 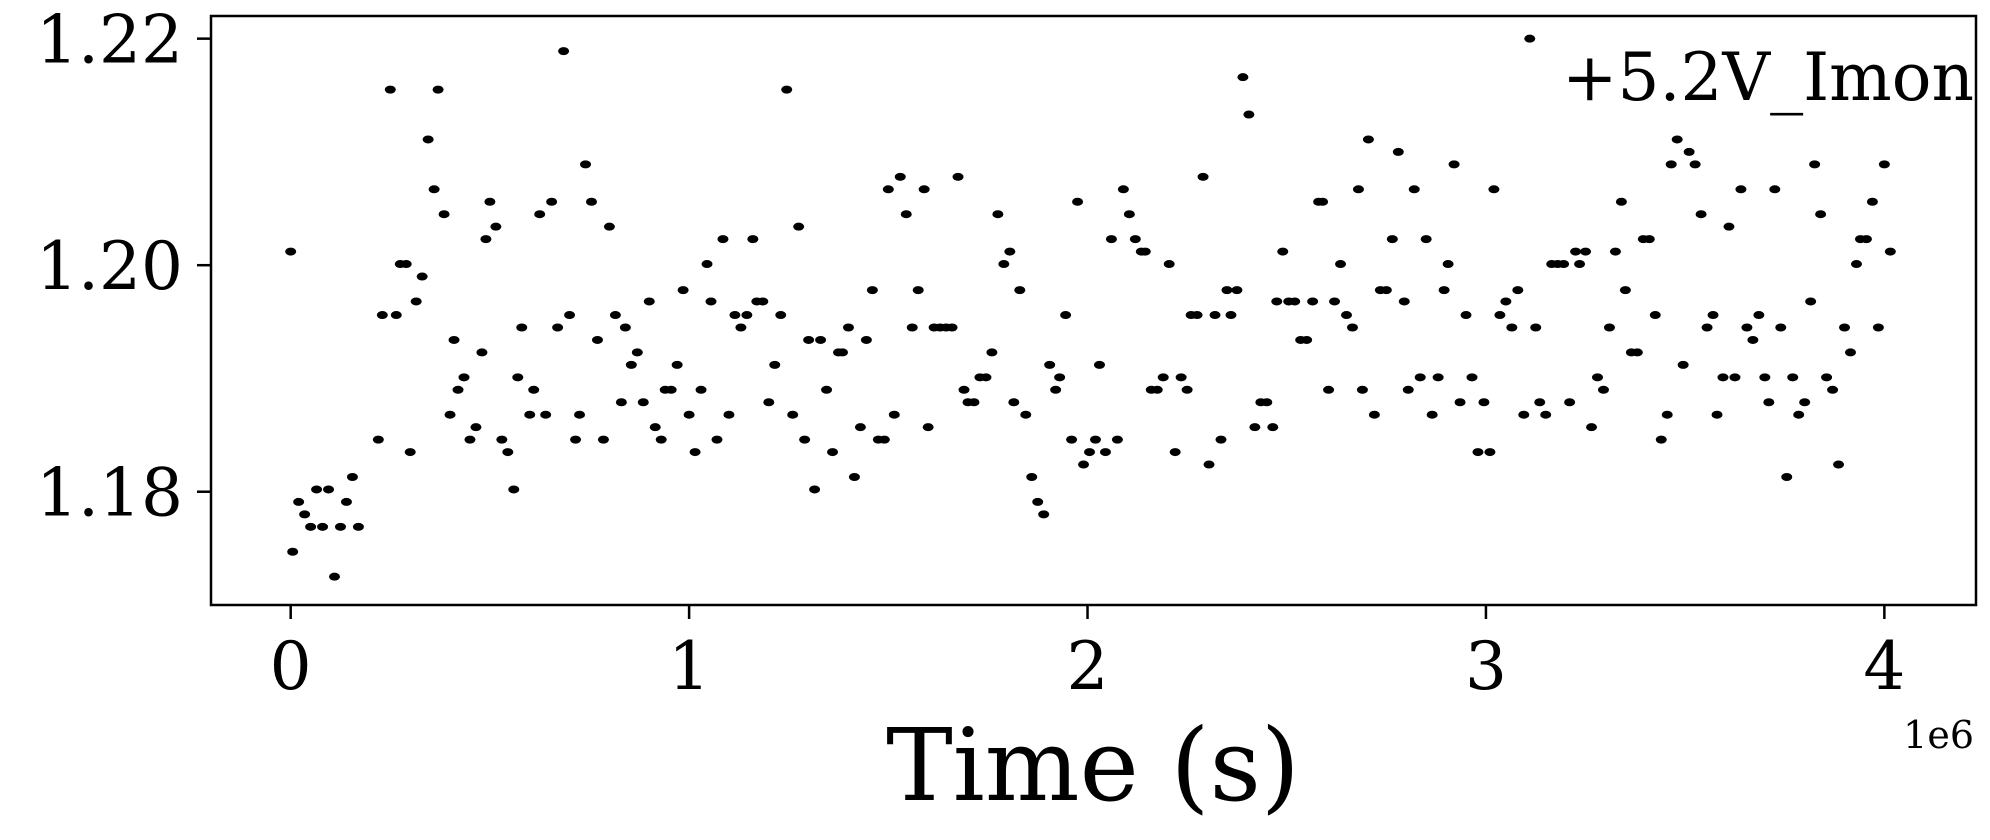 What do you see at coordinates (1486, 666) in the screenshot?
I see `x-tick-label: 3` at bounding box center [1486, 666].